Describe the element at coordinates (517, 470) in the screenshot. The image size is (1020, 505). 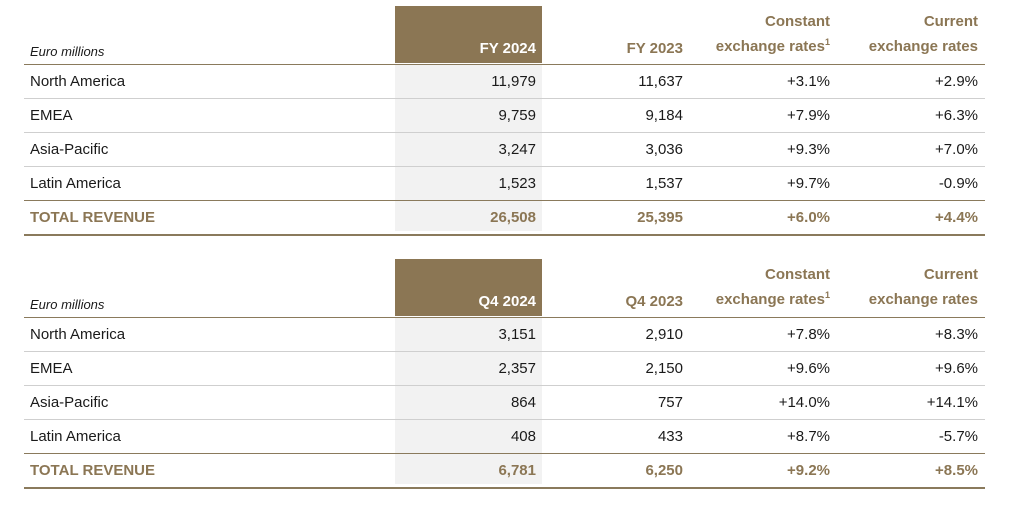
I see `total-current-value: 6,781` at that location.